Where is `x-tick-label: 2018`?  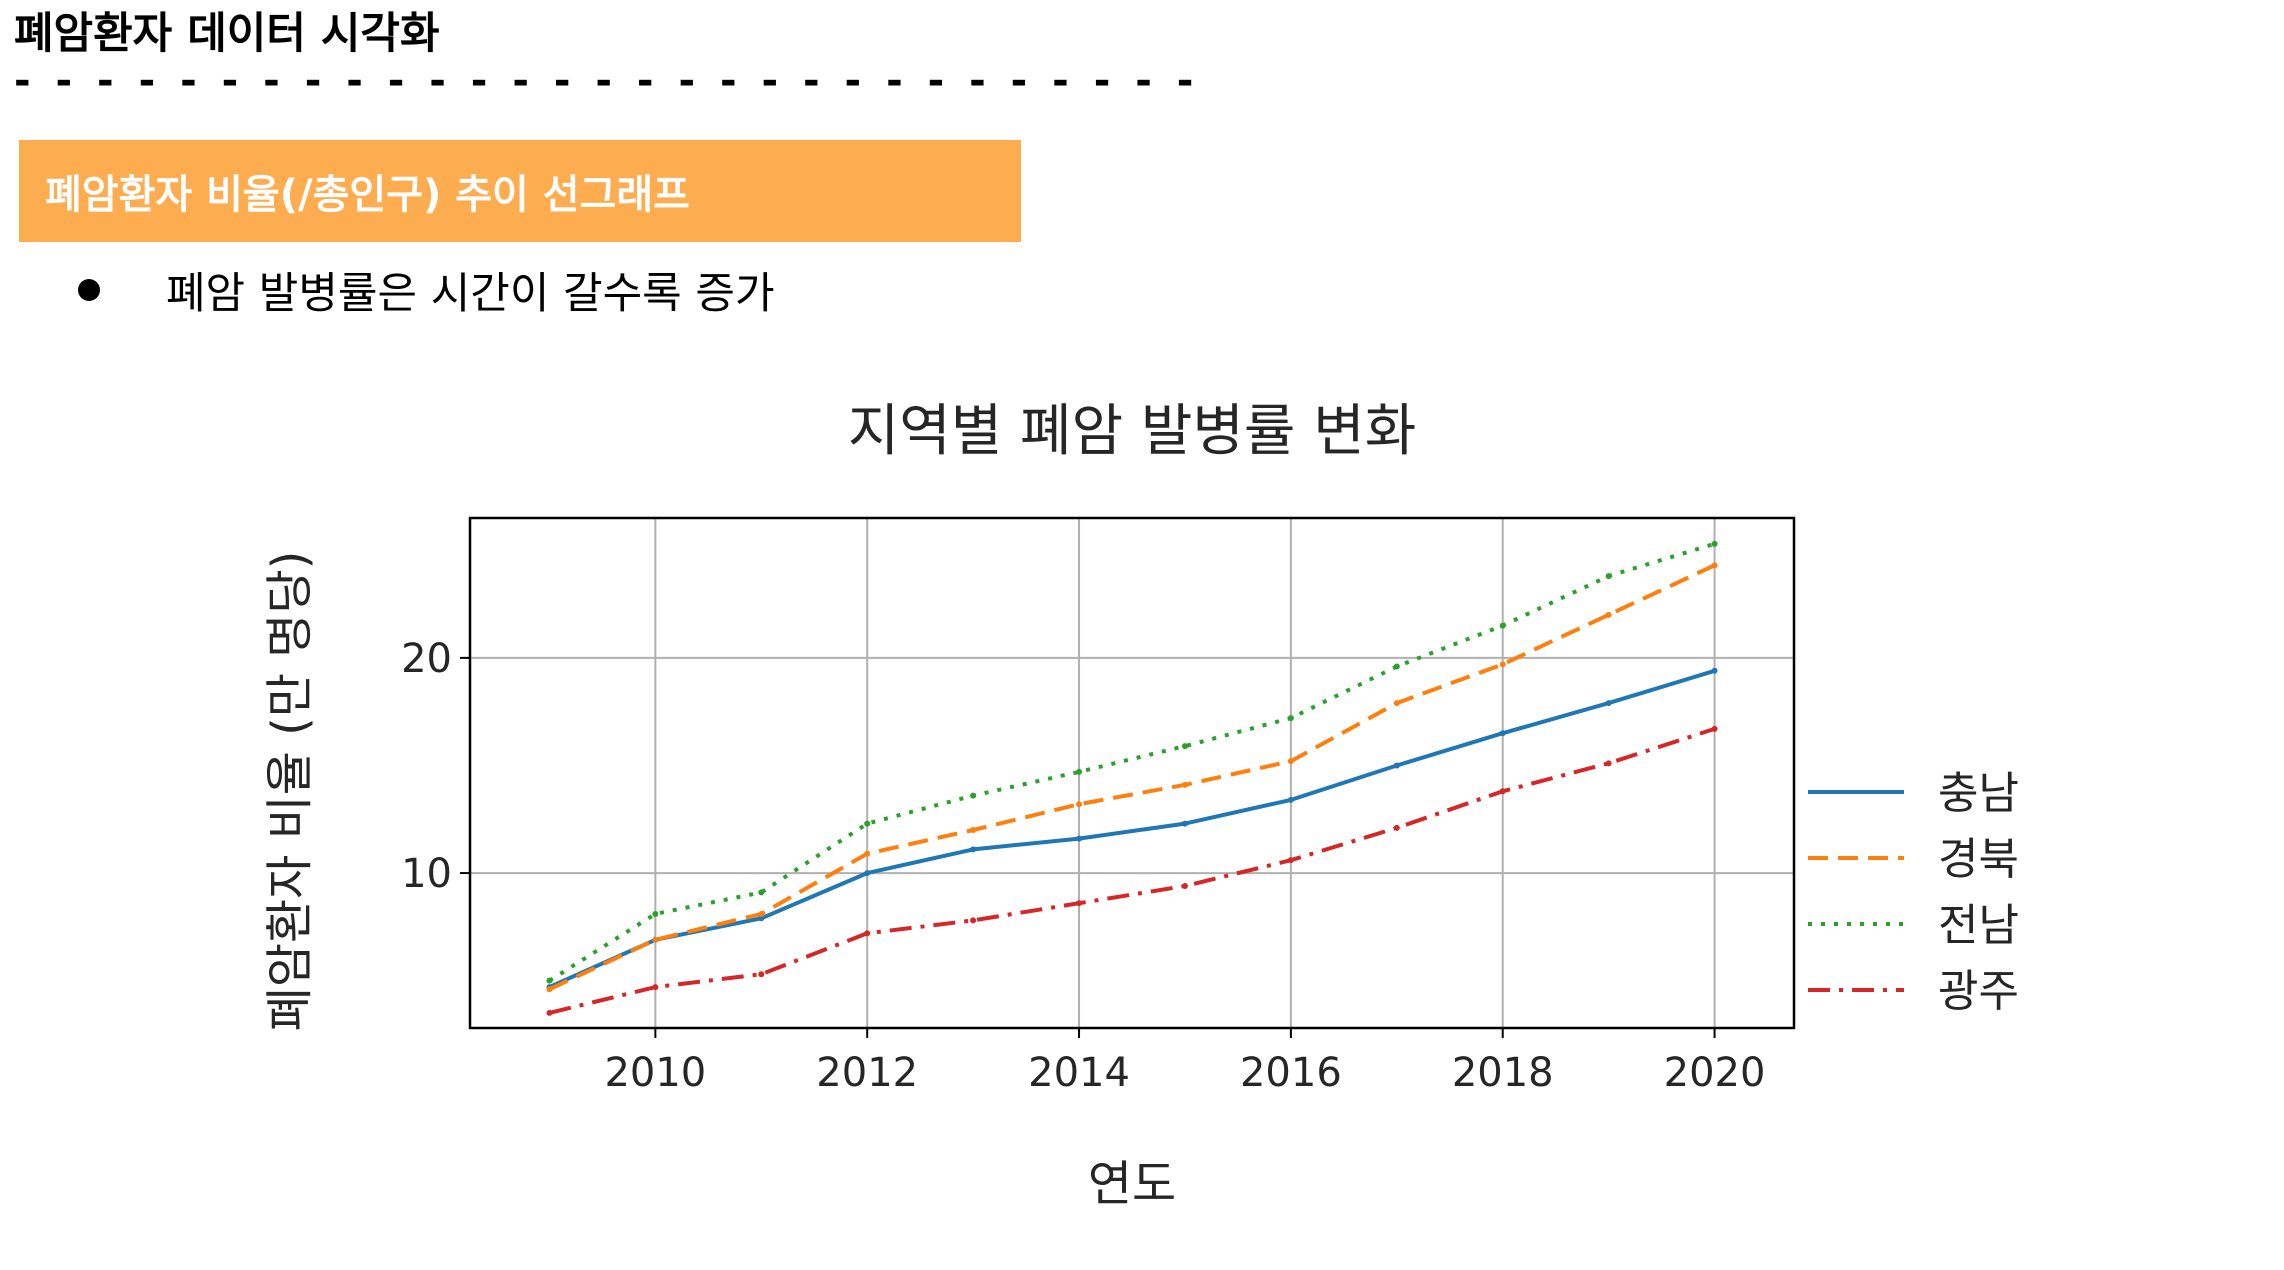
x-tick-label: 2018 is located at coordinates (1503, 1073).